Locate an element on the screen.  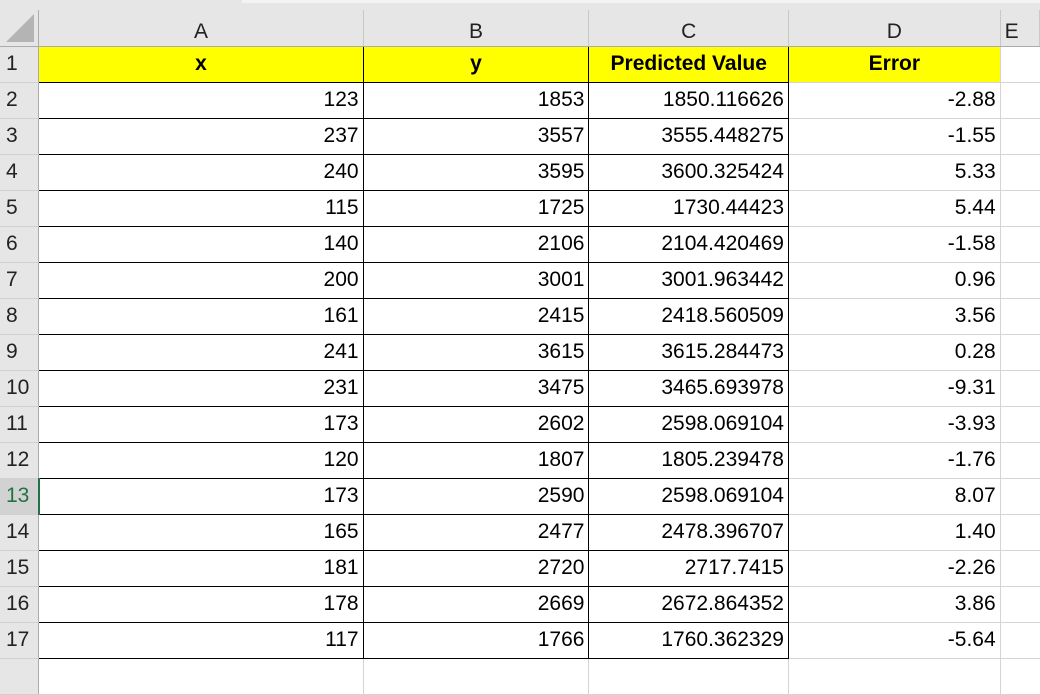
header-cell-x: x is located at coordinates (201, 64).